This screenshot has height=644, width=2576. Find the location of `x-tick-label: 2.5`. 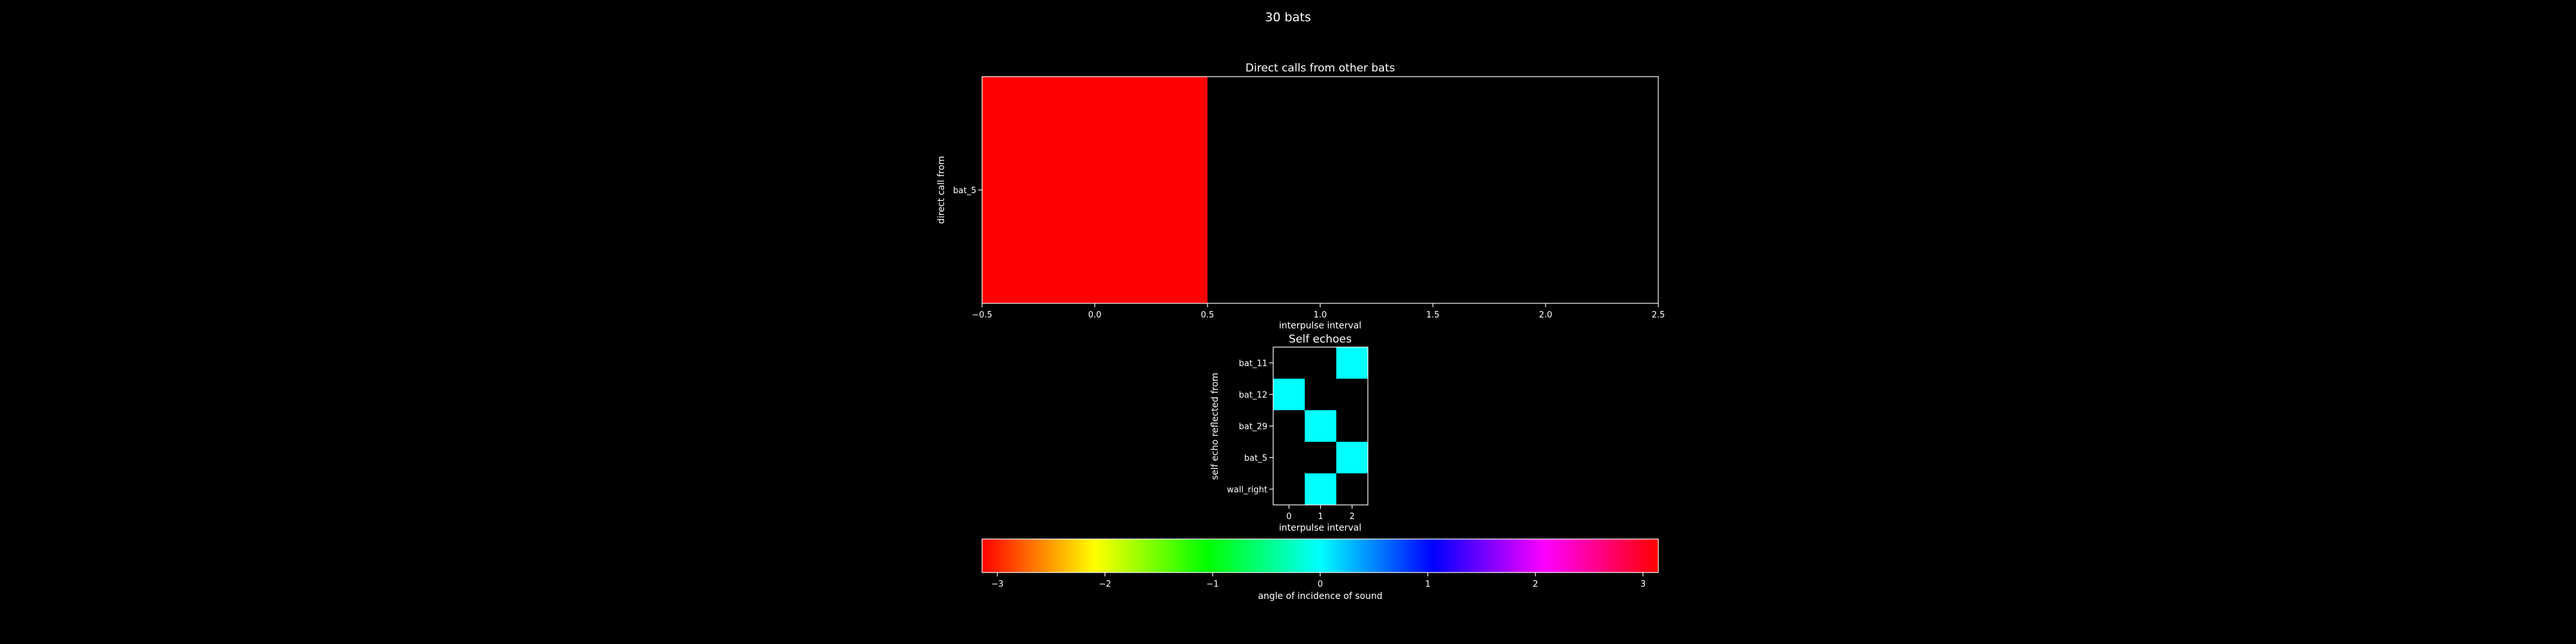

x-tick-label: 2.5 is located at coordinates (1659, 315).